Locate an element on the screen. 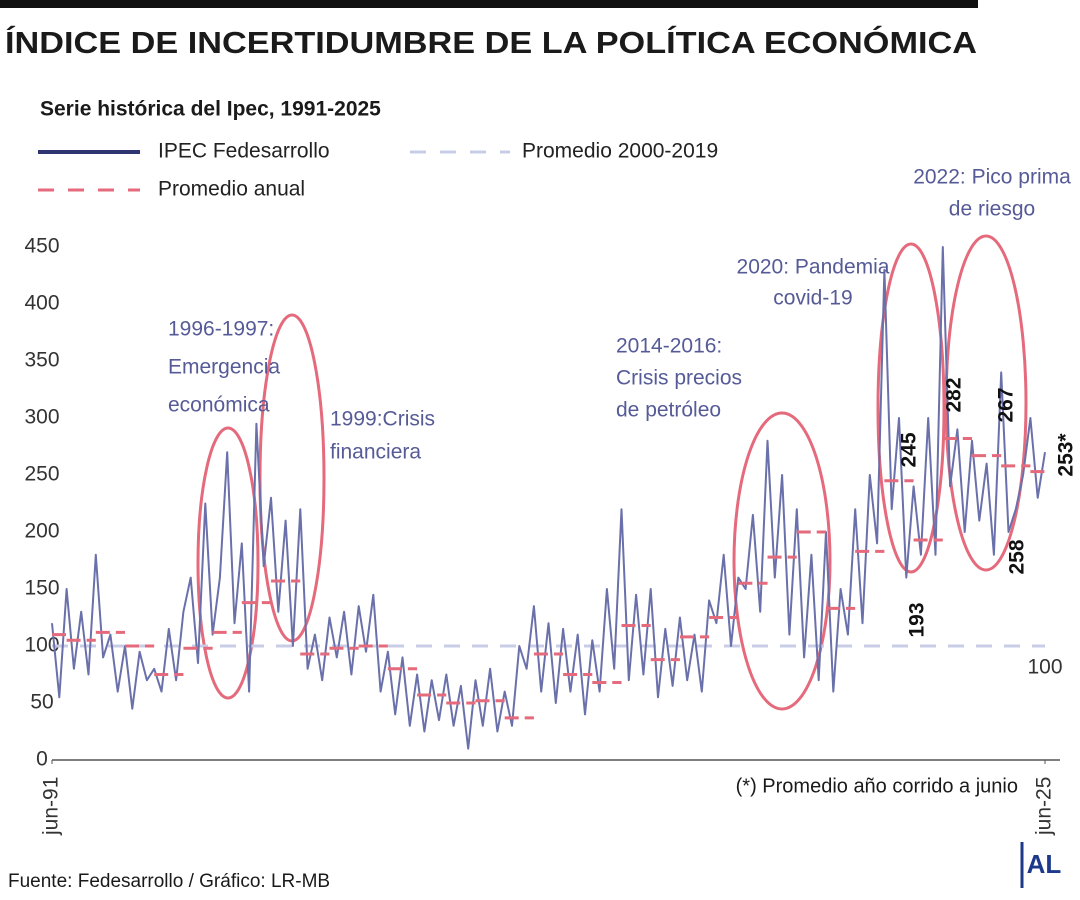 Image resolution: width=1080 pixels, height=900 pixels. annotation: 2014-2016: is located at coordinates (669, 346).